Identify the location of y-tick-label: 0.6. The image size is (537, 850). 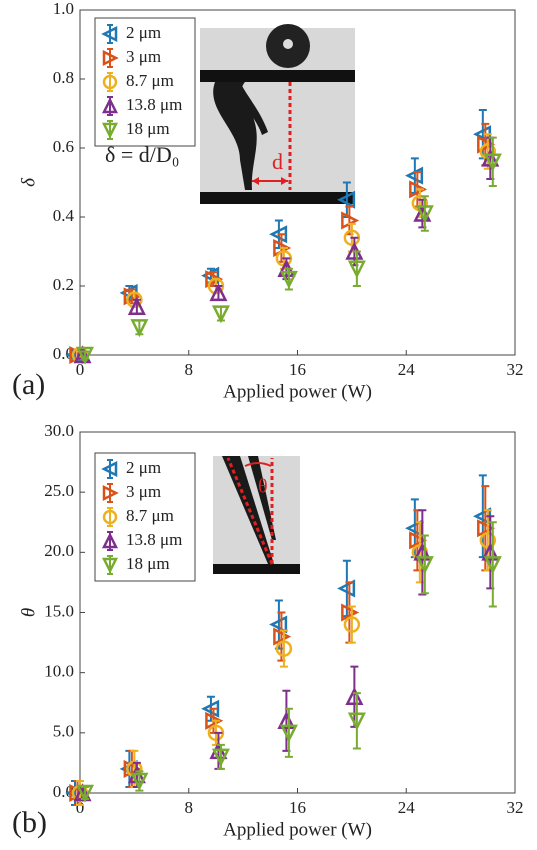
(63, 146).